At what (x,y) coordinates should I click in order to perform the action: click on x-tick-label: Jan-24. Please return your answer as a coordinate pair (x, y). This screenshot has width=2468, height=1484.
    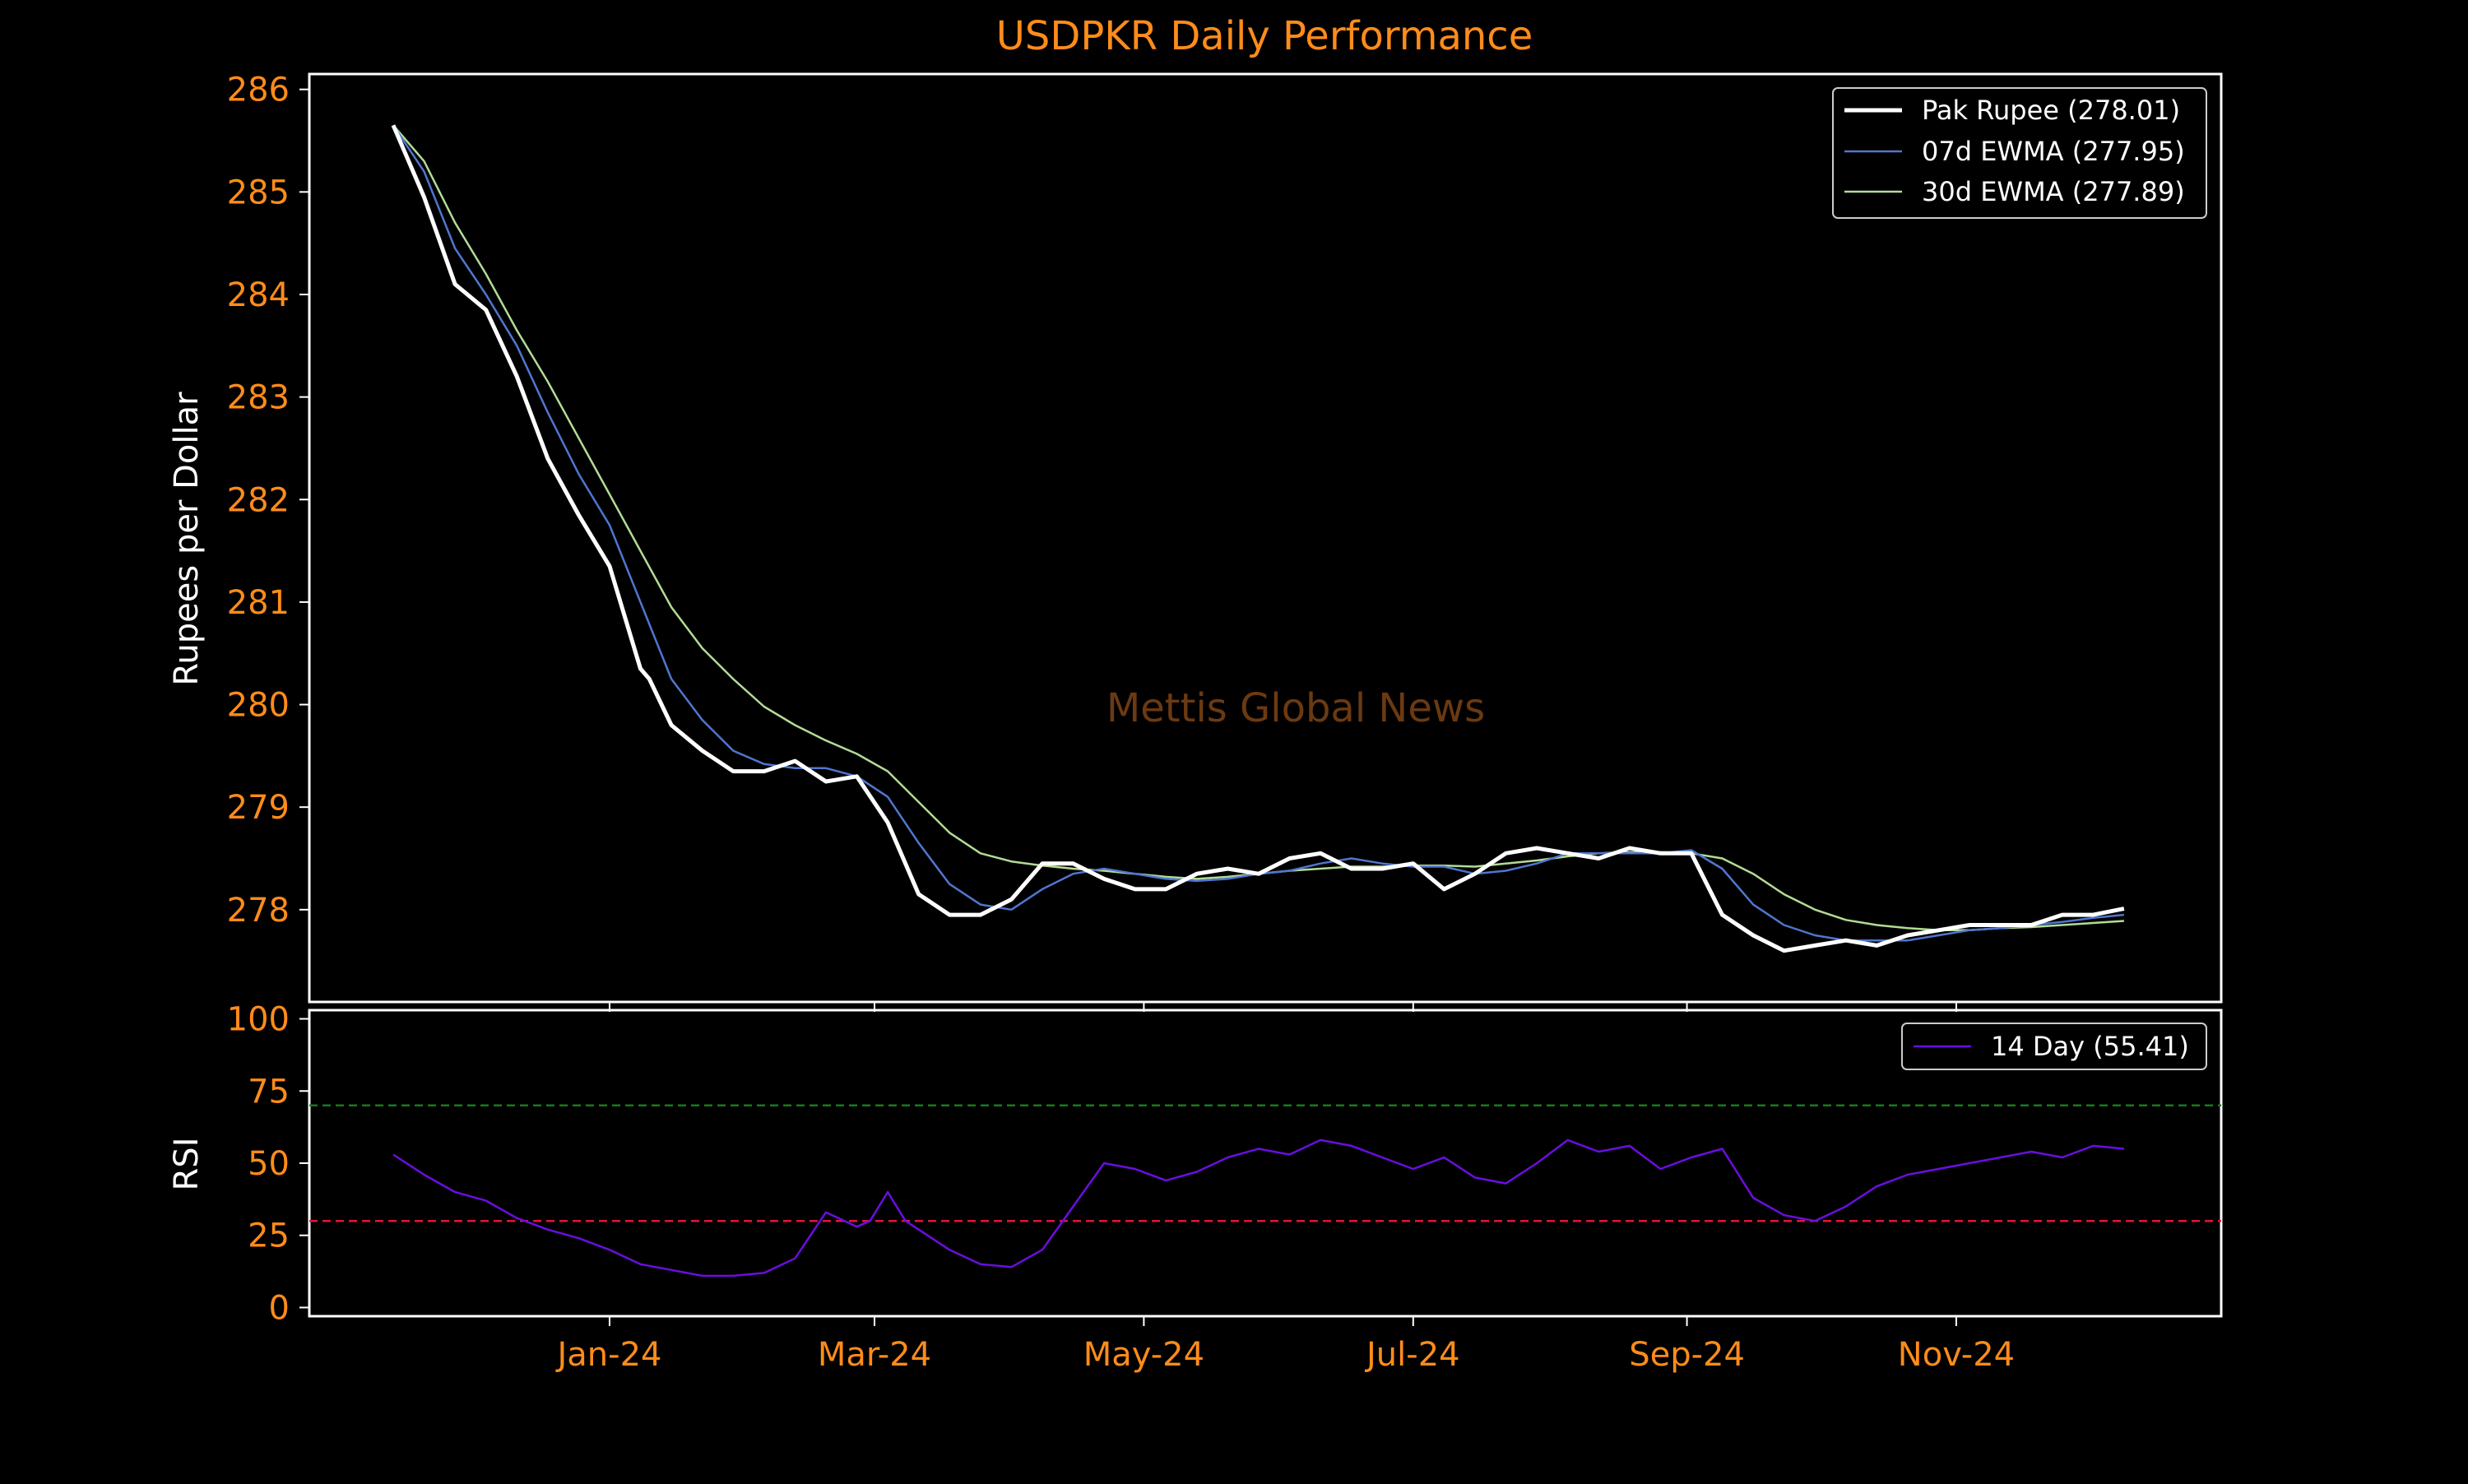
    Looking at the image, I should click on (607, 1355).